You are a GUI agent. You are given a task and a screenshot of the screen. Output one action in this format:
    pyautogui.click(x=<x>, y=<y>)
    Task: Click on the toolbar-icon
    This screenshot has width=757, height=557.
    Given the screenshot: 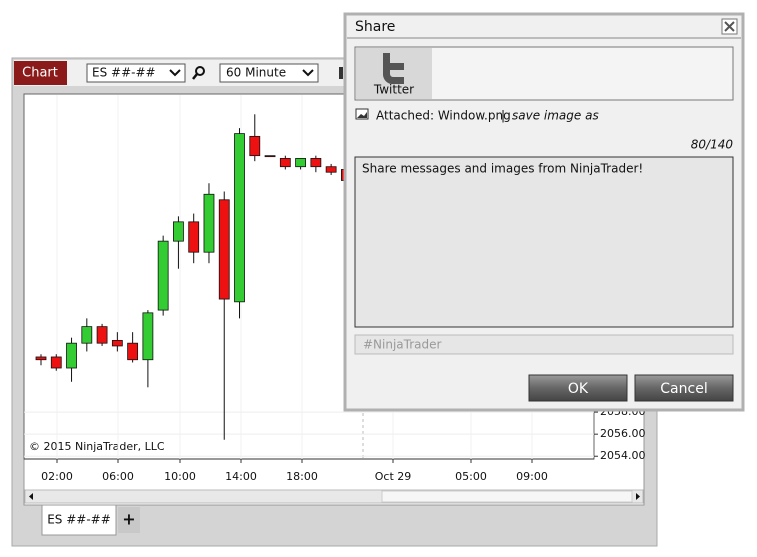 What is the action you would take?
    pyautogui.click(x=341, y=73)
    